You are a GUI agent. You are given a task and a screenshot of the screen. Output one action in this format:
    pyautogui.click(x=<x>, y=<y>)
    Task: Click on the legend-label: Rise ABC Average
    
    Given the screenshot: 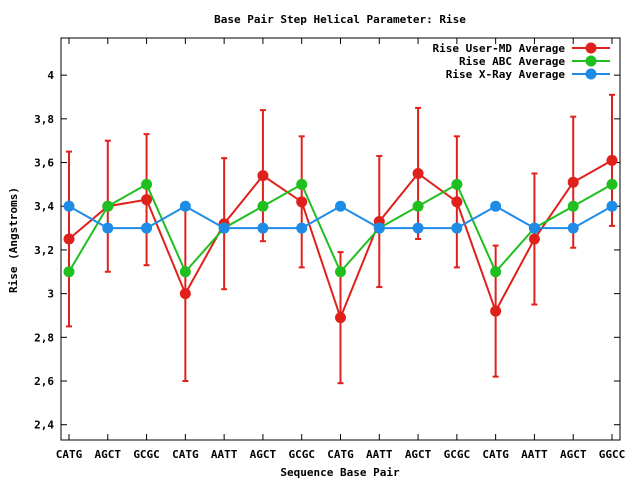 What is the action you would take?
    pyautogui.click(x=512, y=61)
    